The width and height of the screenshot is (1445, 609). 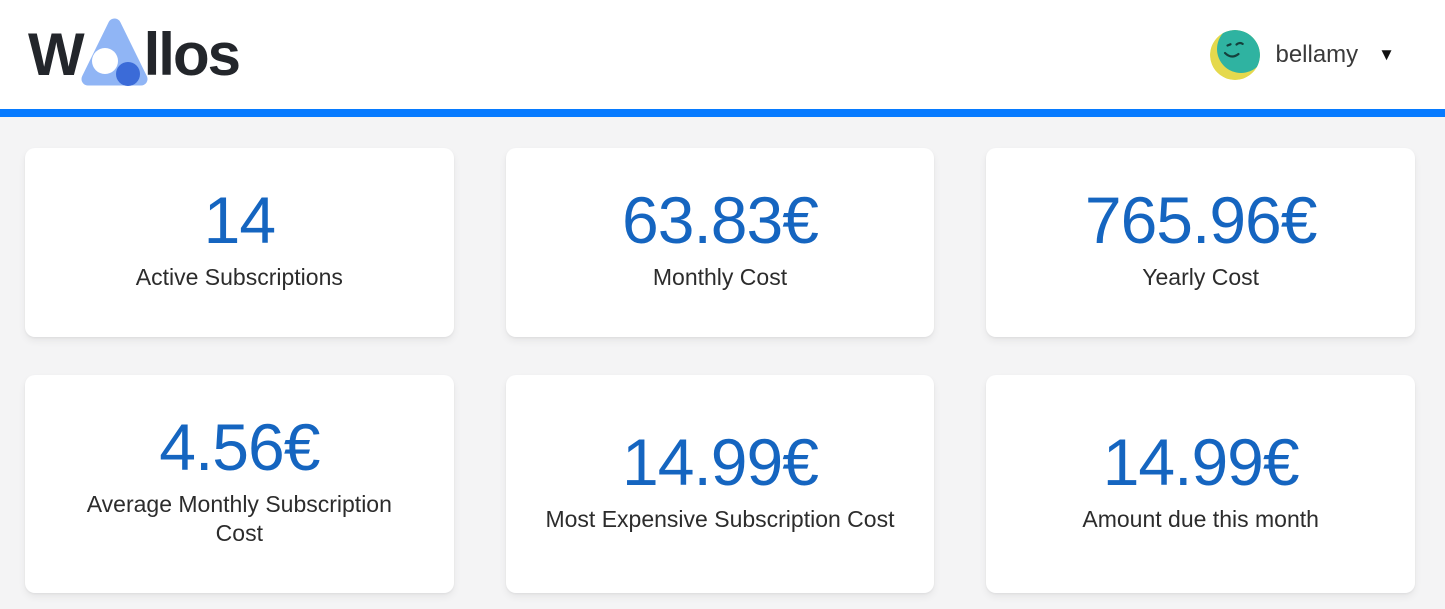 What do you see at coordinates (56, 54) in the screenshot?
I see `logo-text-prefix: W` at bounding box center [56, 54].